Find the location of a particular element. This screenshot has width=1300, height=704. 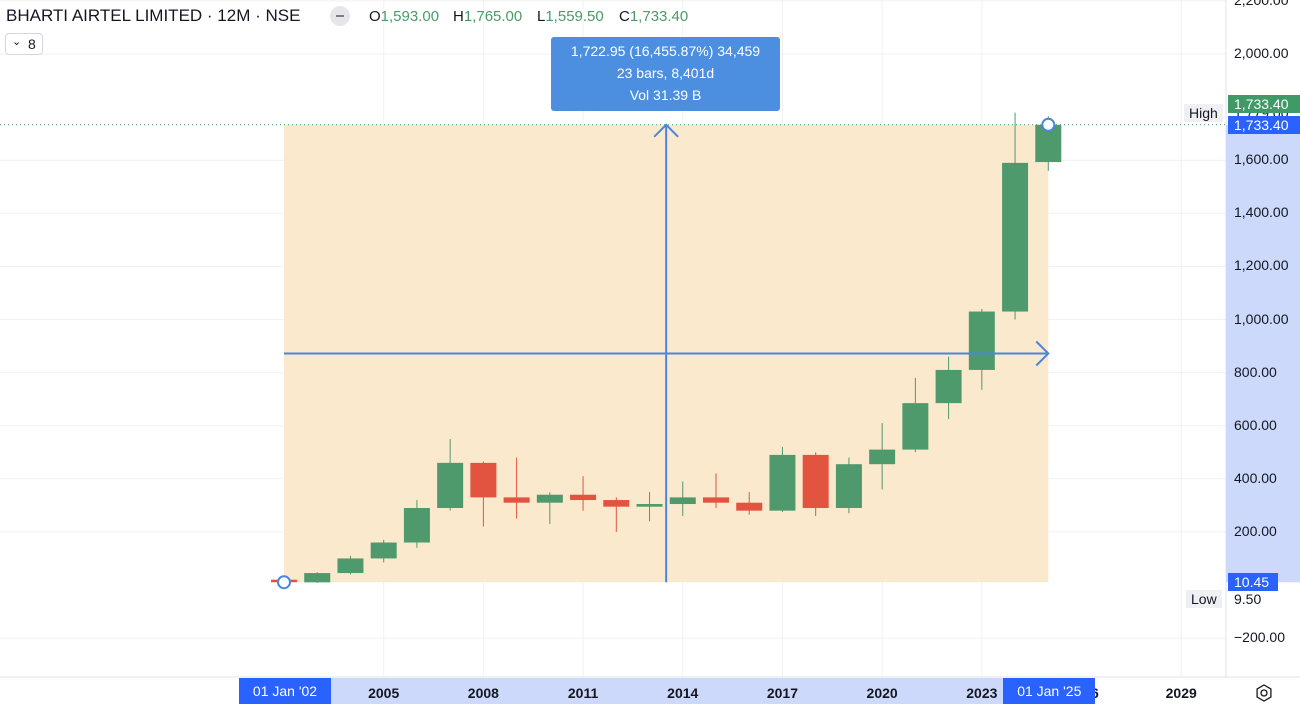

symbol-title: BHARTI AIRTEL LIMITED · 12M · NSE is located at coordinates (153, 15).